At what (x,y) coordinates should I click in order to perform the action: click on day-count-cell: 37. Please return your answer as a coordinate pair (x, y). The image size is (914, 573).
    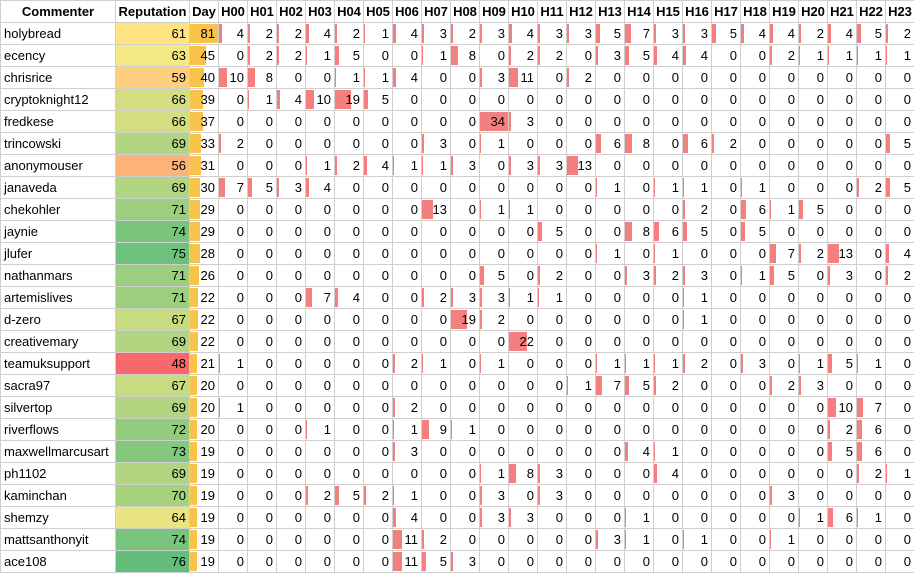
    Looking at the image, I should click on (204, 122).